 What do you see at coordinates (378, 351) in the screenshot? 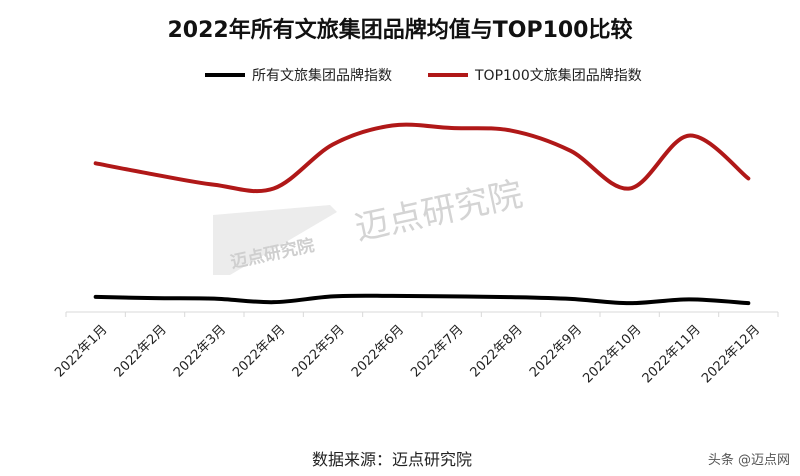
I see `x-tick-label: 2022年6月` at bounding box center [378, 351].